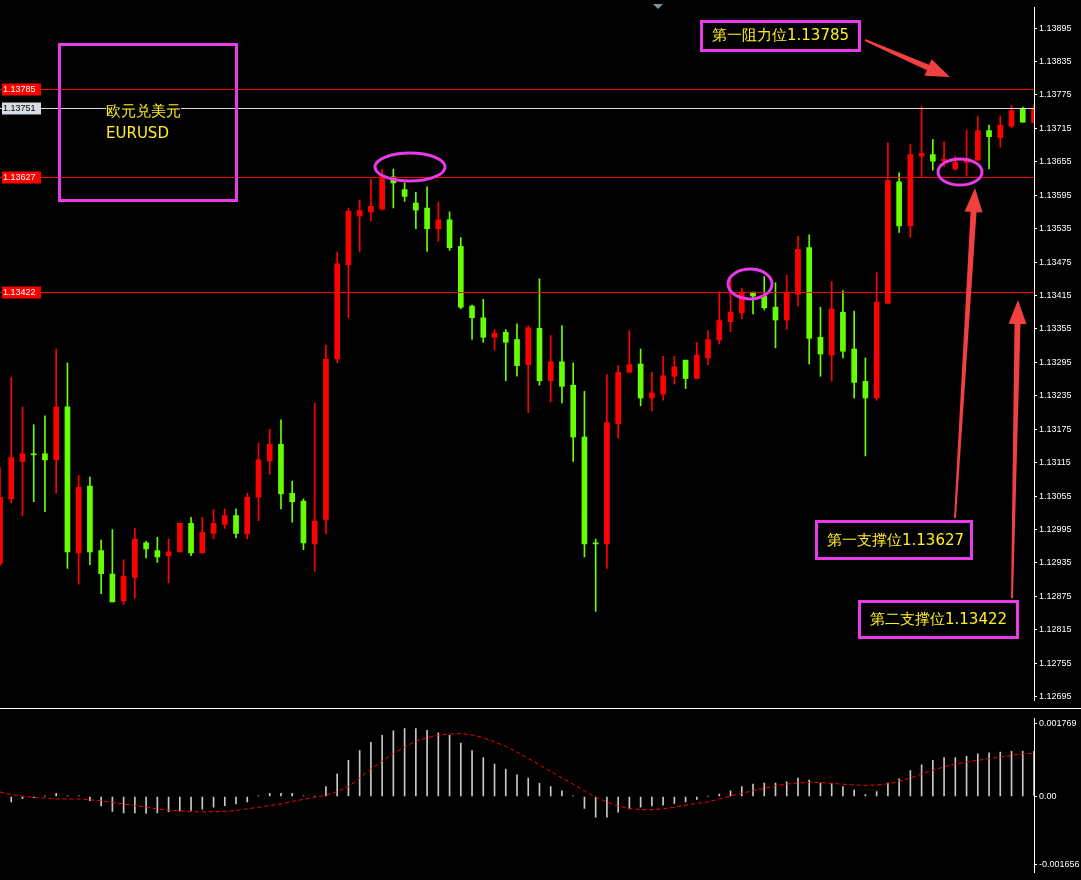 The height and width of the screenshot is (880, 1081). Describe the element at coordinates (1058, 723) in the screenshot. I see `y-tick-label: 0.001769` at that location.